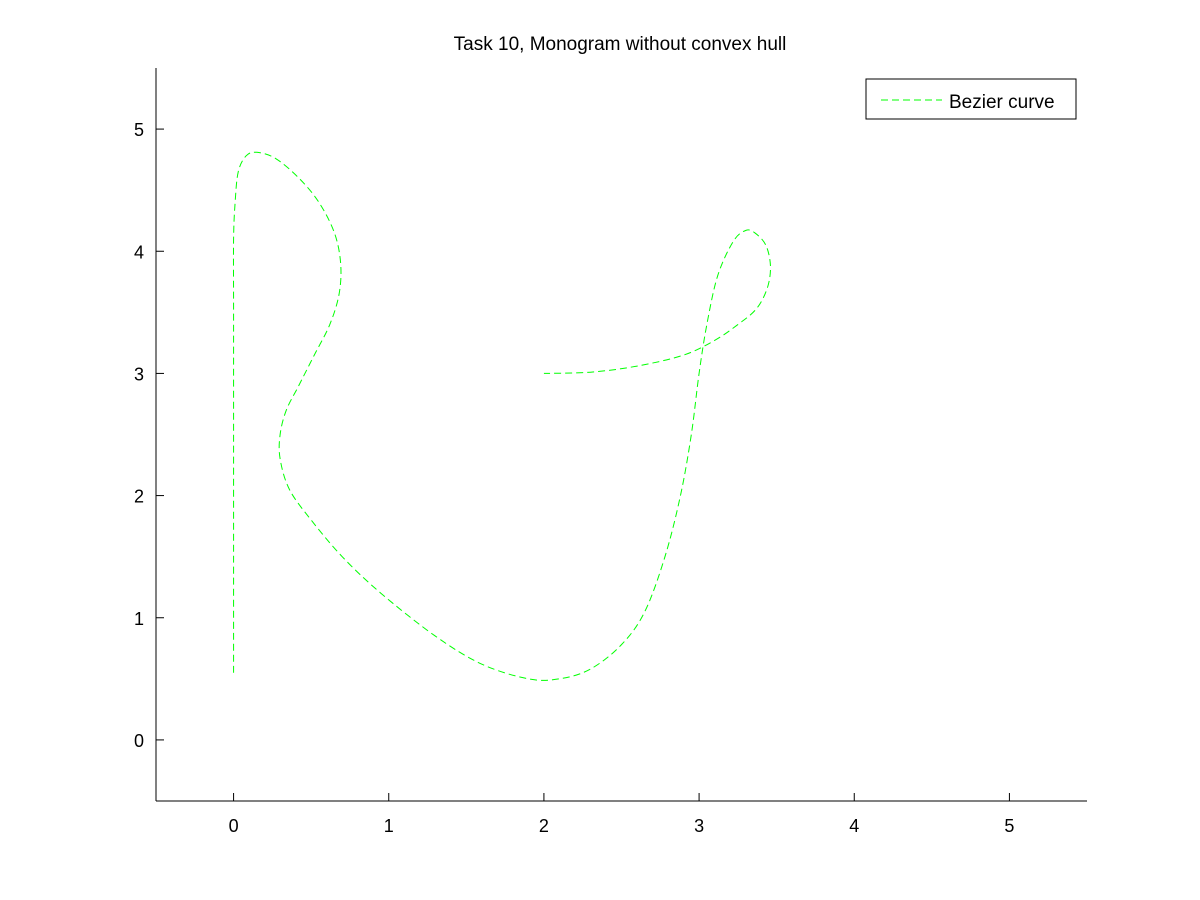 This screenshot has height=900, width=1200. Describe the element at coordinates (1002, 102) in the screenshot. I see `legend-label-bezier-curve: Bezier curve` at that location.